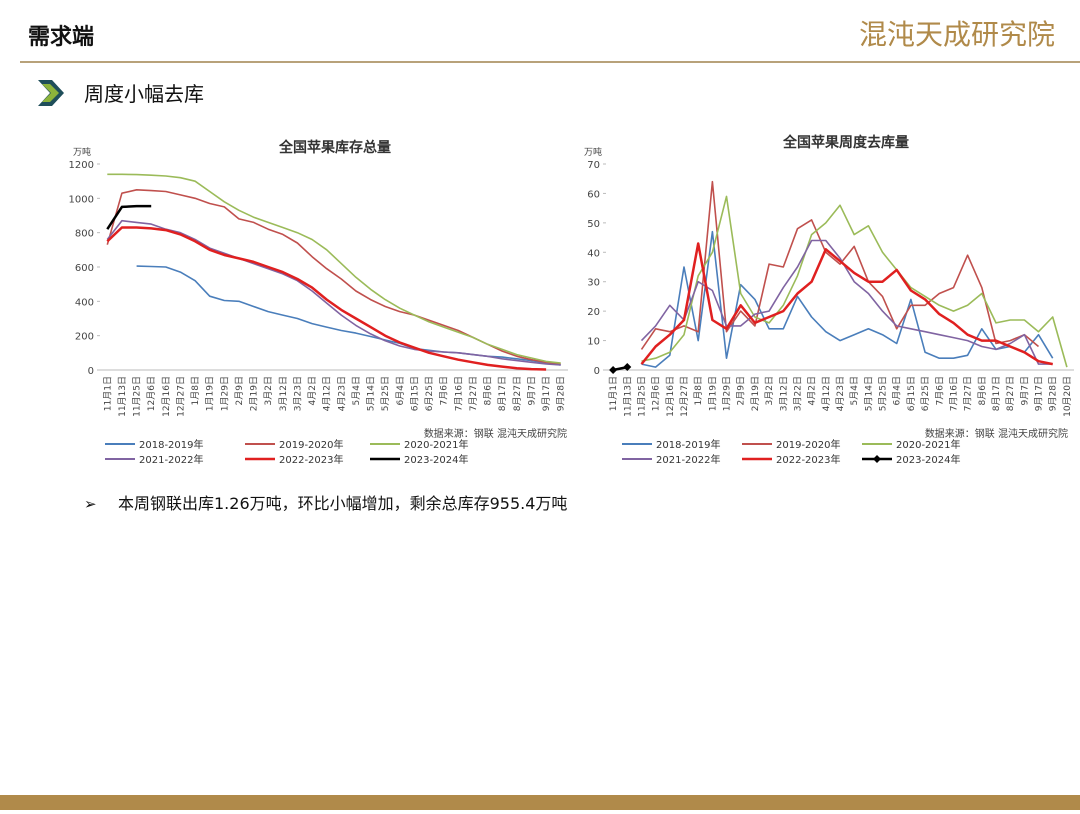 The height and width of the screenshot is (814, 1080). What do you see at coordinates (61, 37) in the screenshot?
I see `header-title: 需求端` at bounding box center [61, 37].